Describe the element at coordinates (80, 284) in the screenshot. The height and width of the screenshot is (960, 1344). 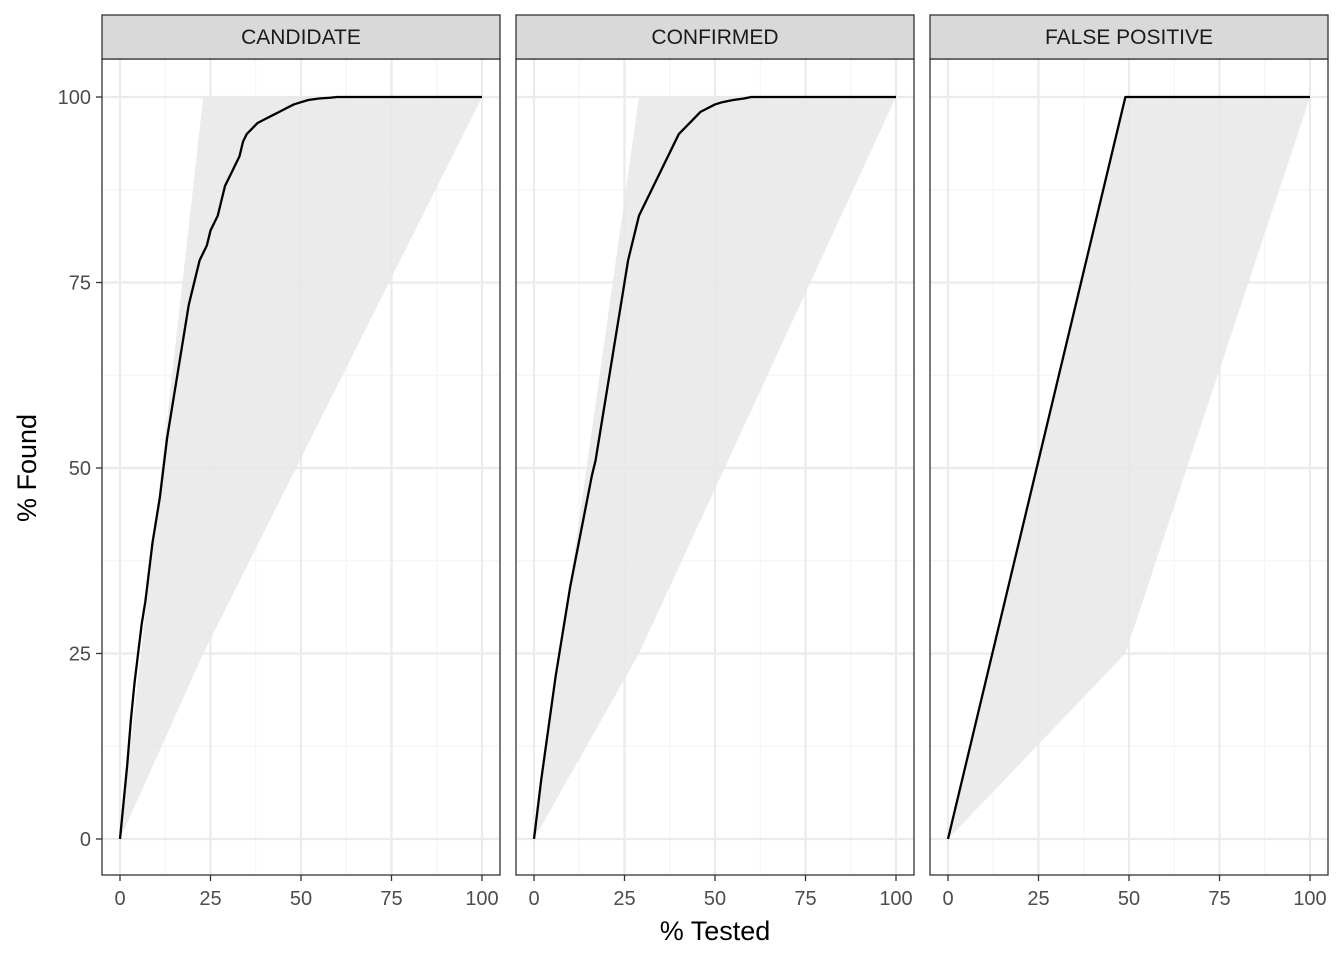
I see `y-tick-label: 75` at that location.